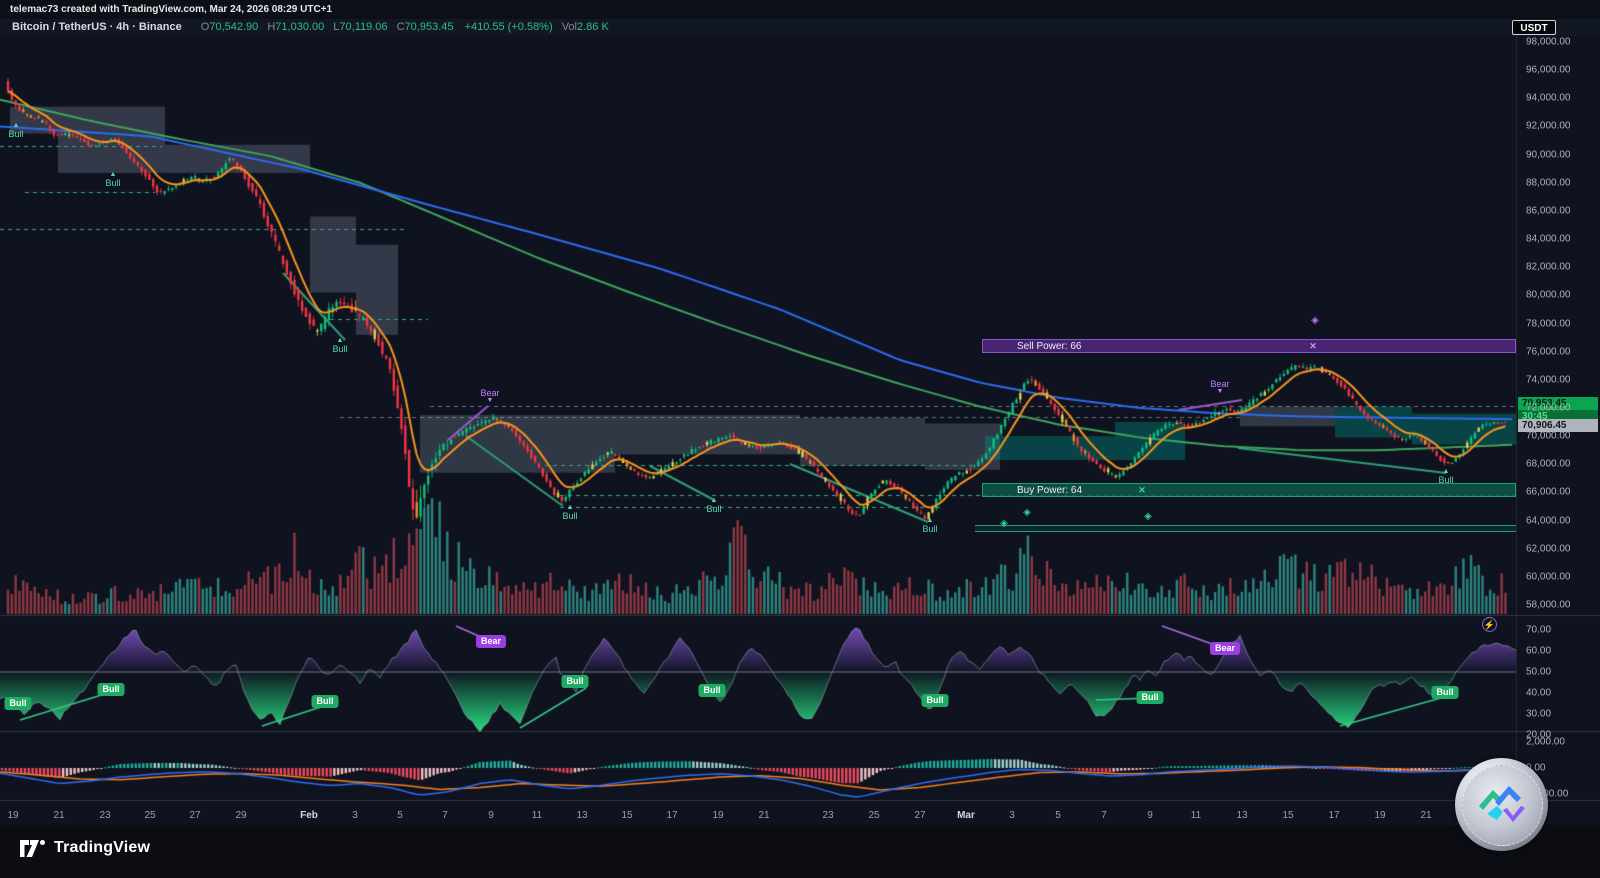 The image size is (1600, 878). Describe the element at coordinates (672, 815) in the screenshot. I see `time-axis-label: 17` at that location.